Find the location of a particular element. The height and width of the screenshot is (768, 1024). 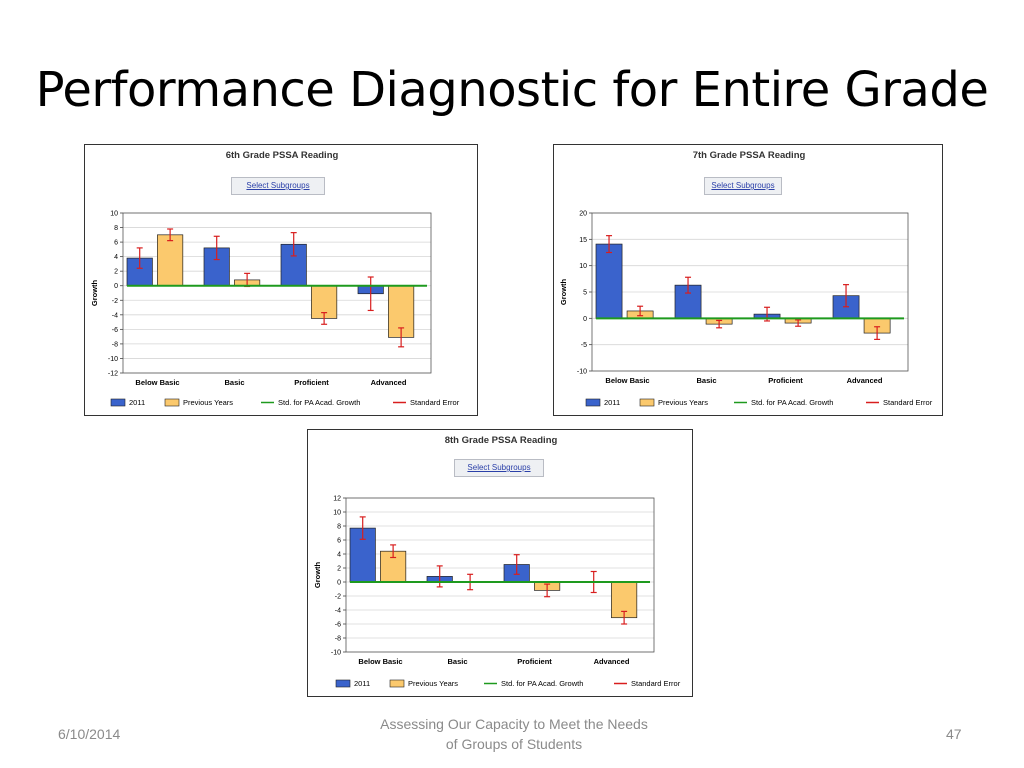

y-tick-label: 15 is located at coordinates (583, 240).